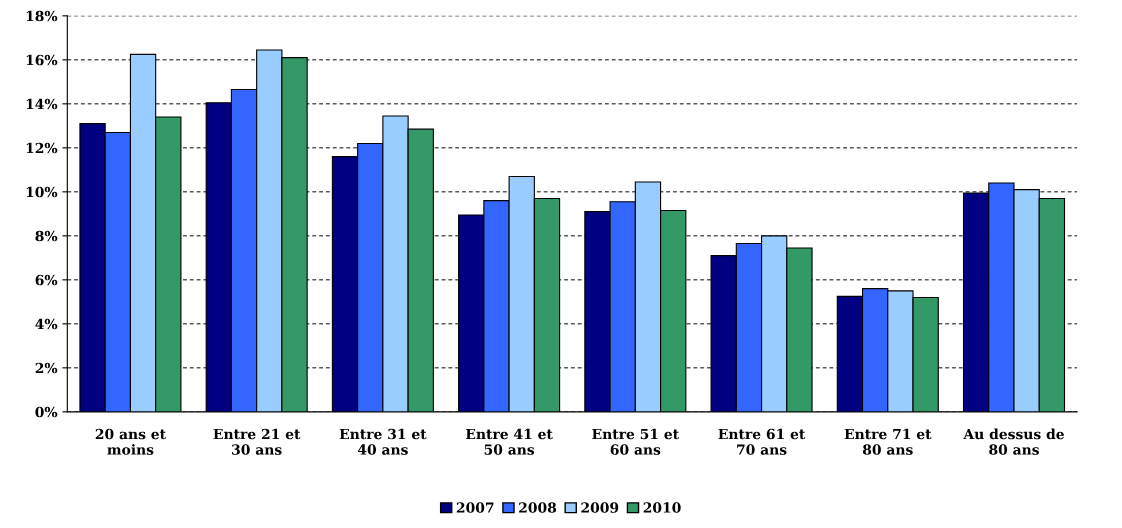 The image size is (1122, 528). What do you see at coordinates (46, 236) in the screenshot?
I see `y-tick-label: 8%` at bounding box center [46, 236].